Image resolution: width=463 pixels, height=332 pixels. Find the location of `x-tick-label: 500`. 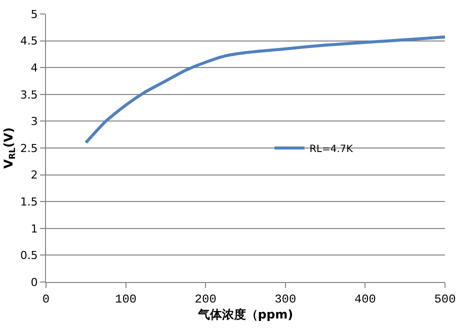

x-tick-label: 500 is located at coordinates (445, 299).